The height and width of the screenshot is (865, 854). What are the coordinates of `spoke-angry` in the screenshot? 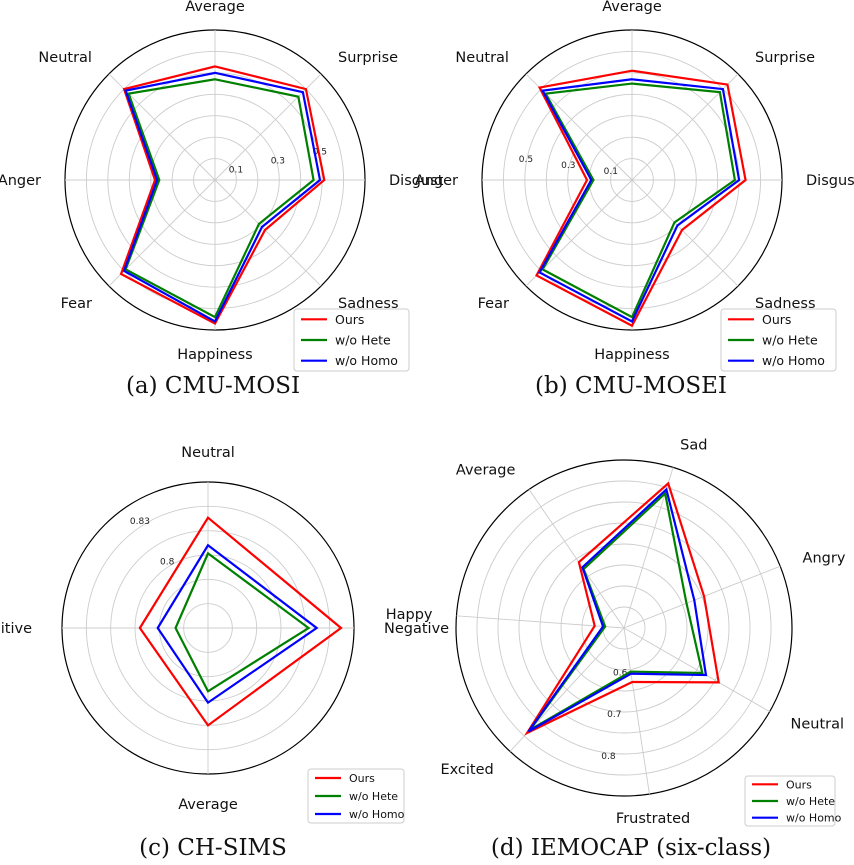 It's located at (702, 597).